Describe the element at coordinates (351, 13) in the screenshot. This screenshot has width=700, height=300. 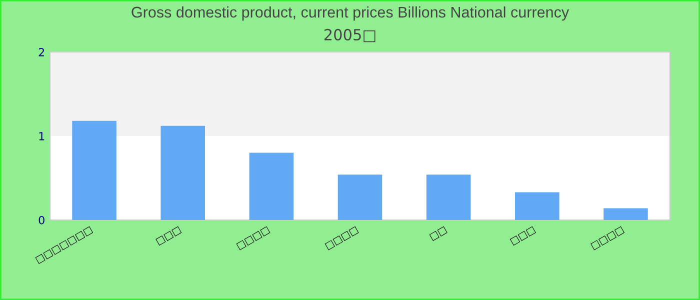
I see `chart-title: Gross domestic product, current prices Billions National currency` at that location.